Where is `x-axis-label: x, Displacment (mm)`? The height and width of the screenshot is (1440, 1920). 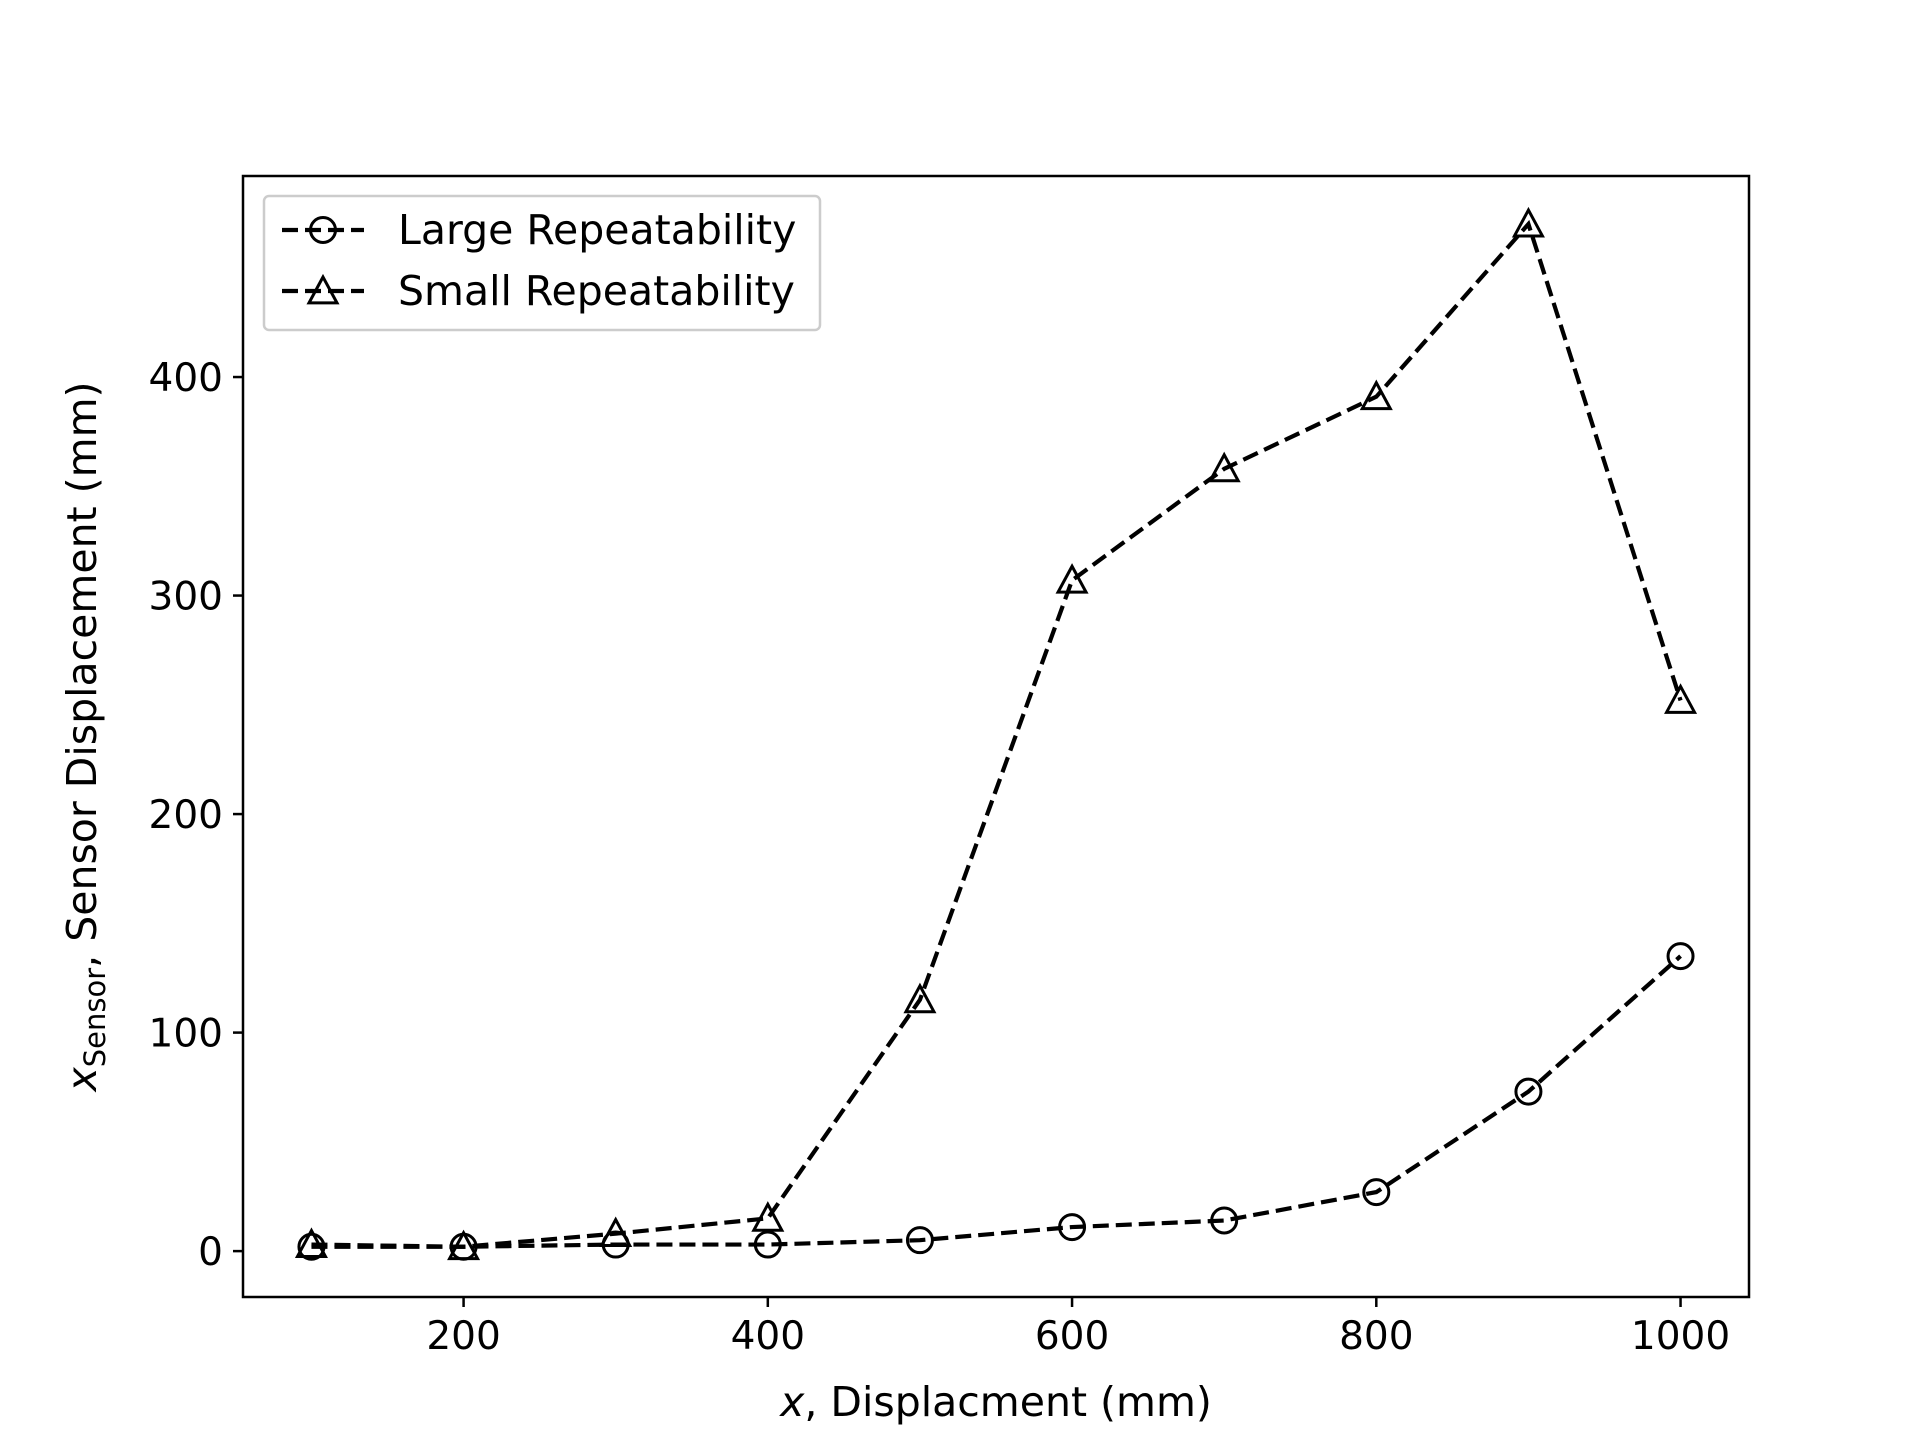
x-axis-label: x, Displacment (mm) is located at coordinates (995, 1402).